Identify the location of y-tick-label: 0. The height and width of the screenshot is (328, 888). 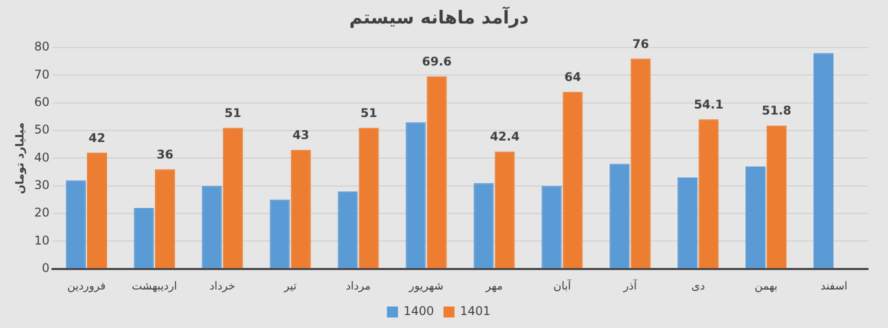
(46, 267).